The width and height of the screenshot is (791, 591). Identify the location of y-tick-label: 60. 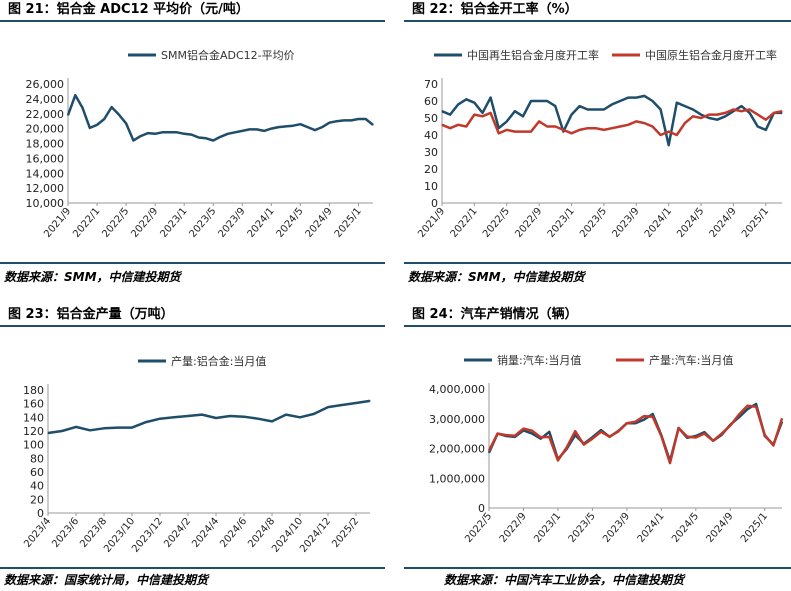
(431, 101).